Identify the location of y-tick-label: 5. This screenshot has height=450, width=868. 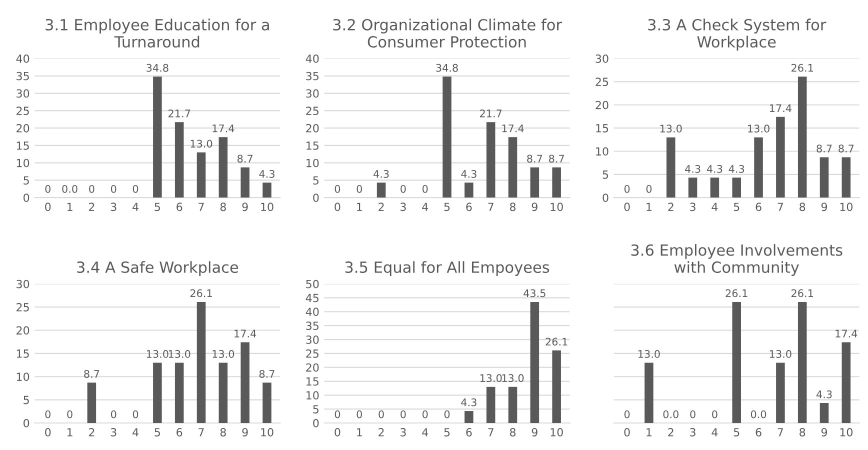
(26, 180).